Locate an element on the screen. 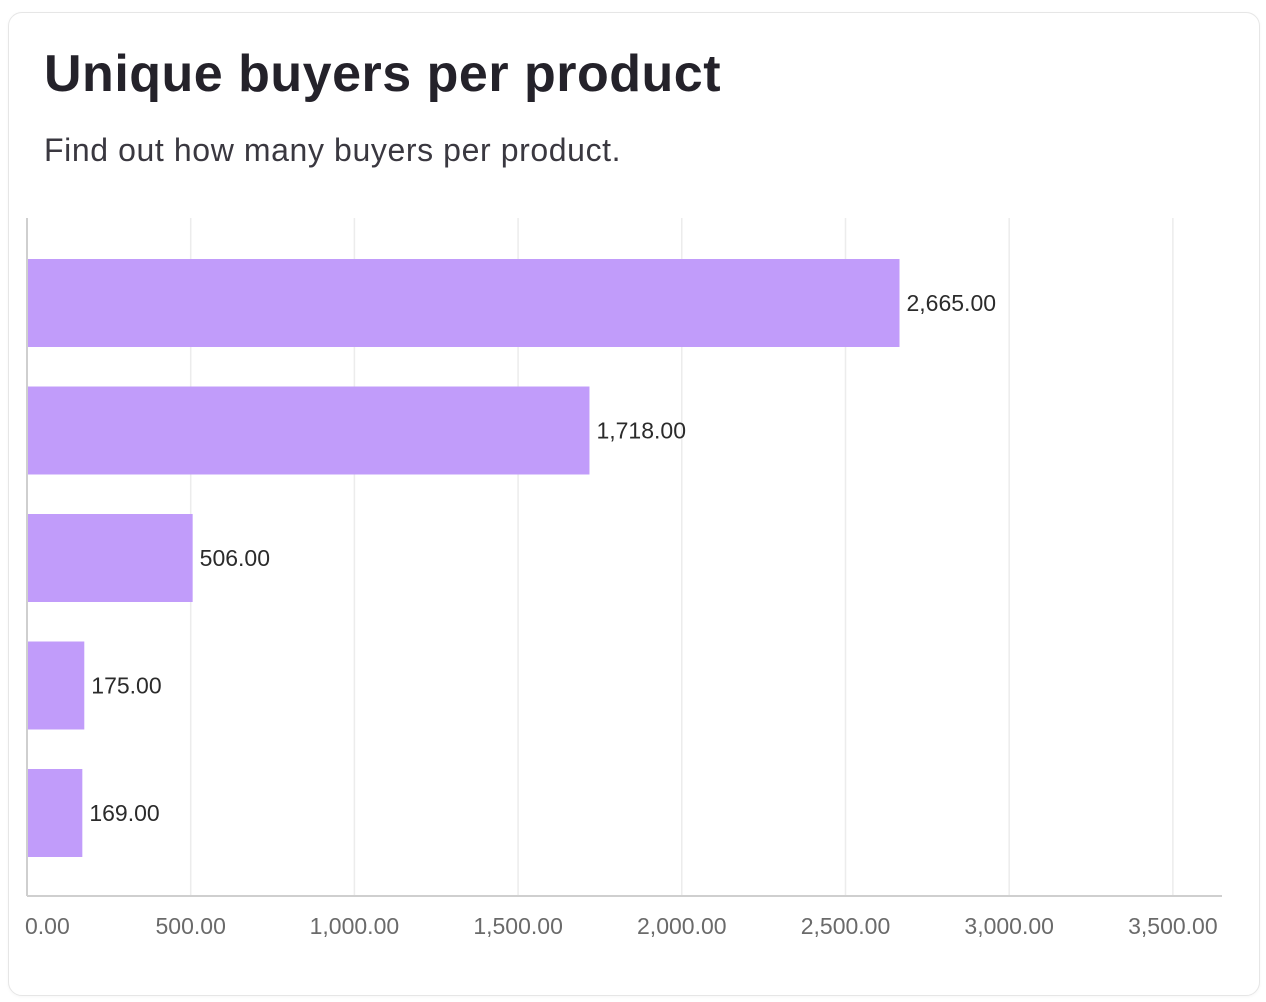 The height and width of the screenshot is (1002, 1266). bar-value-label: 175.00 is located at coordinates (126, 686).